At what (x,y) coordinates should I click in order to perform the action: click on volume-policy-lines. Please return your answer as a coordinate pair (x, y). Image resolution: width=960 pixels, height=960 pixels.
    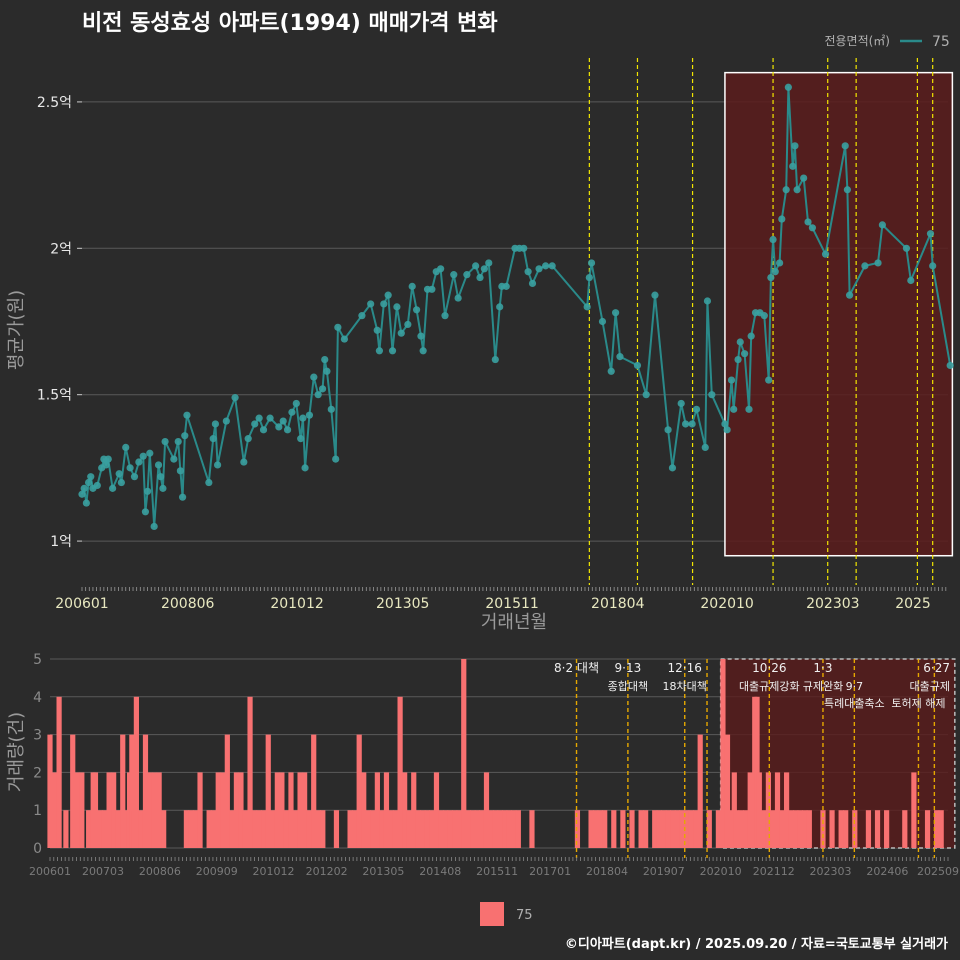
    Looking at the image, I should click on (755, 758).